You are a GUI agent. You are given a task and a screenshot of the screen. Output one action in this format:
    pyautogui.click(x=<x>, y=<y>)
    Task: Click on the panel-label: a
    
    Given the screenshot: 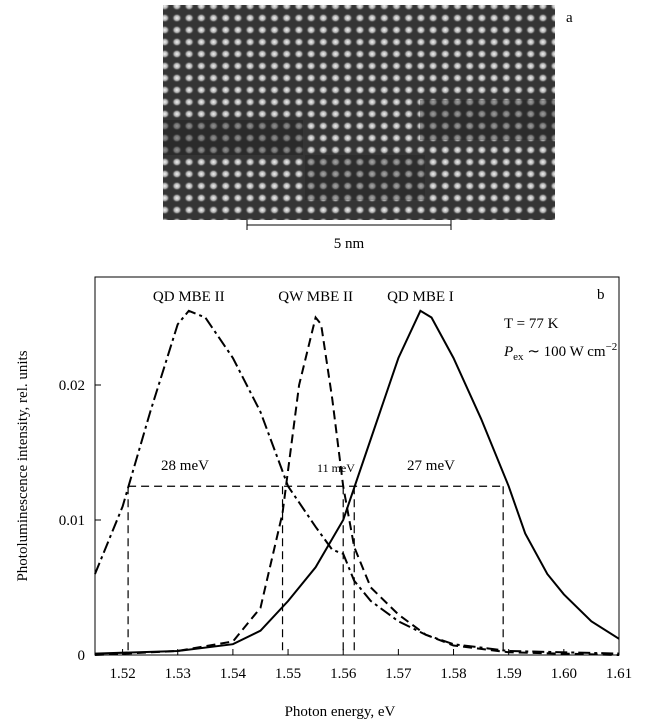 What is the action you would take?
    pyautogui.click(x=569, y=18)
    